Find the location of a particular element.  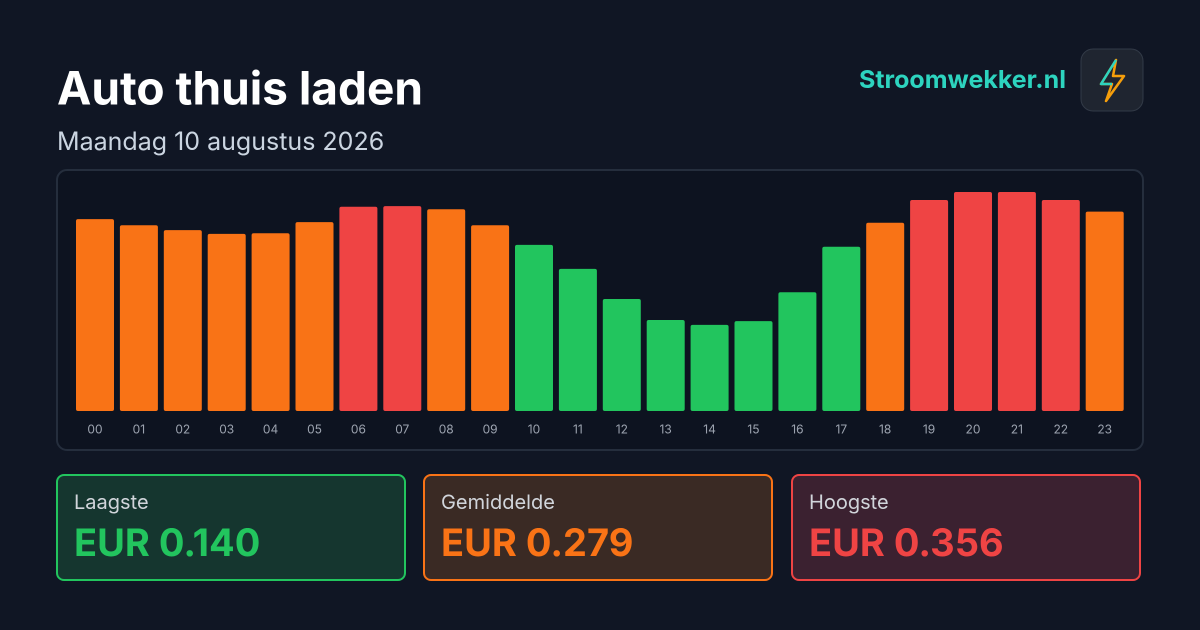

stat-card: Hoogste EUR 0.356 is located at coordinates (966, 527).